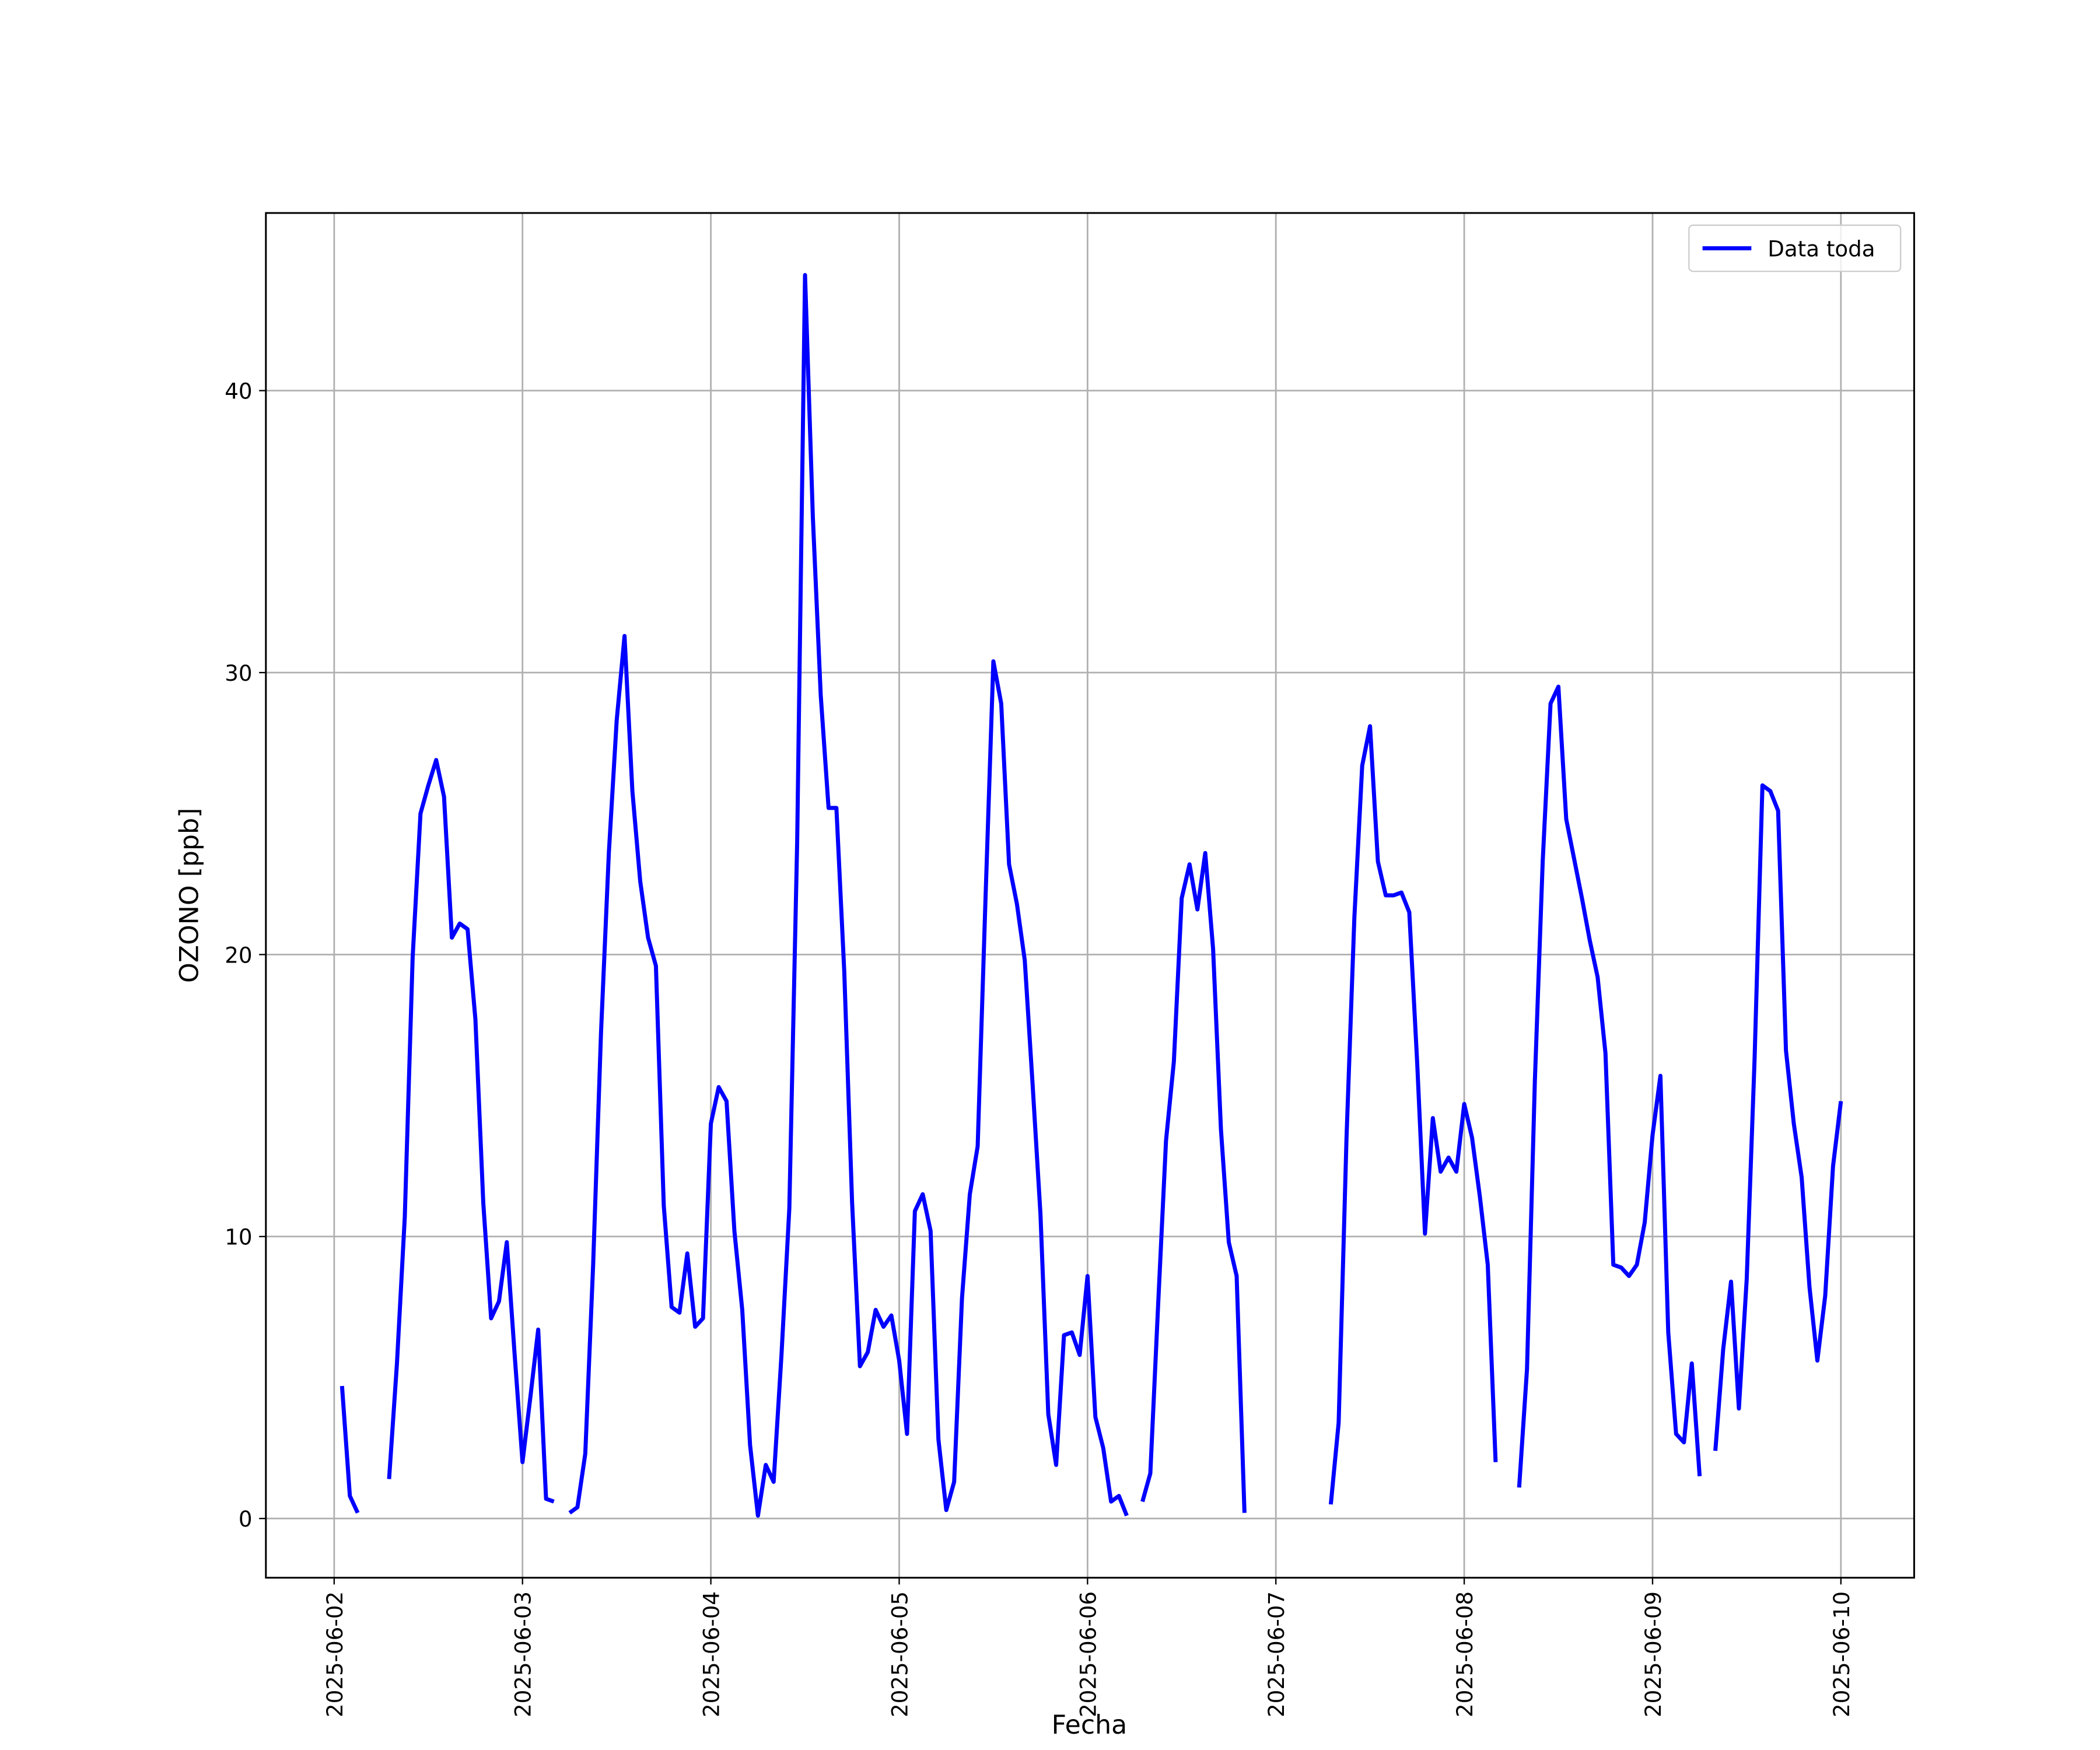  What do you see at coordinates (1653, 1654) in the screenshot?
I see `x-tick-label: 2025-06-09` at bounding box center [1653, 1654].